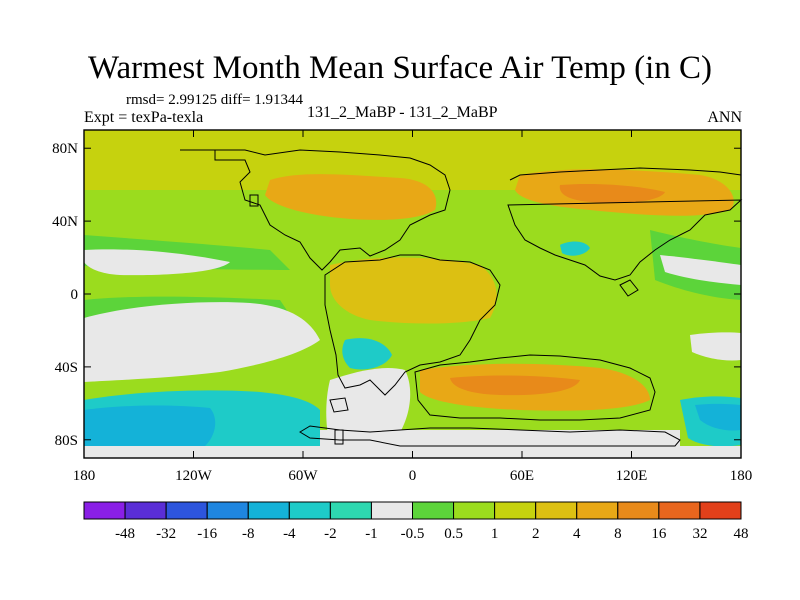 The width and height of the screenshot is (800, 600). What do you see at coordinates (65, 222) in the screenshot?
I see `lat-tick-label: 40N` at bounding box center [65, 222].